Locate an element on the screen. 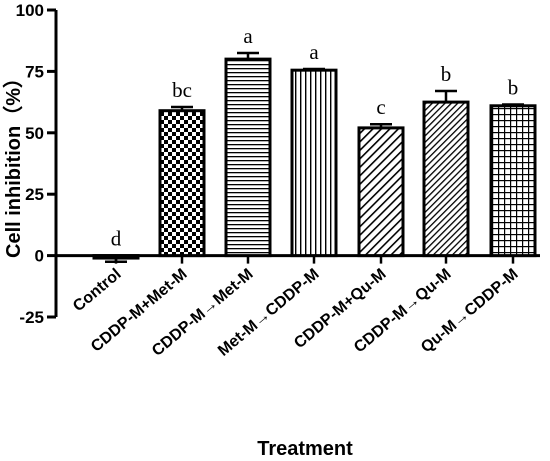  significance-letter: d is located at coordinates (116, 239).